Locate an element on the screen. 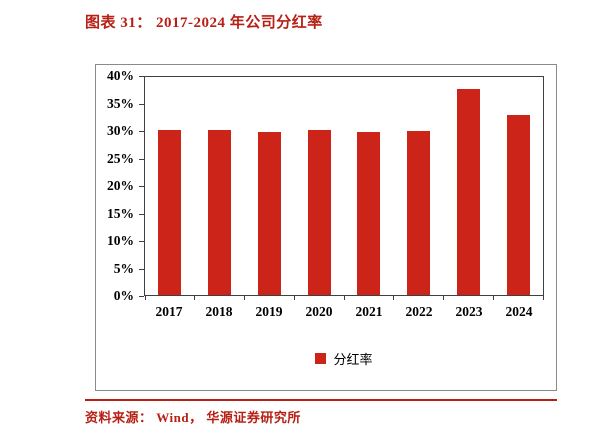 The height and width of the screenshot is (438, 614). x-tick-label: 2022 is located at coordinates (419, 311).